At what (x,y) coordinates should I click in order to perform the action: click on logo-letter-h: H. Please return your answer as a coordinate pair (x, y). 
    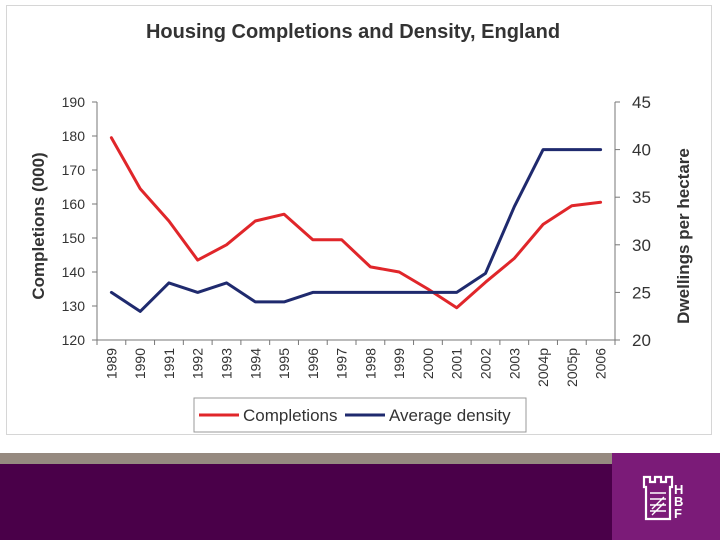
    Looking at the image, I should click on (678, 489).